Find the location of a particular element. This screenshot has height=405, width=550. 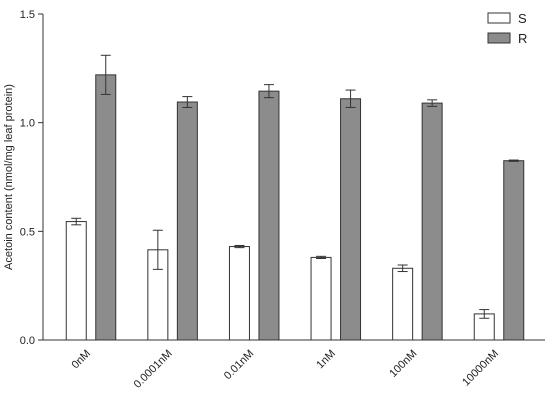

legend-label: R is located at coordinates (522, 38).